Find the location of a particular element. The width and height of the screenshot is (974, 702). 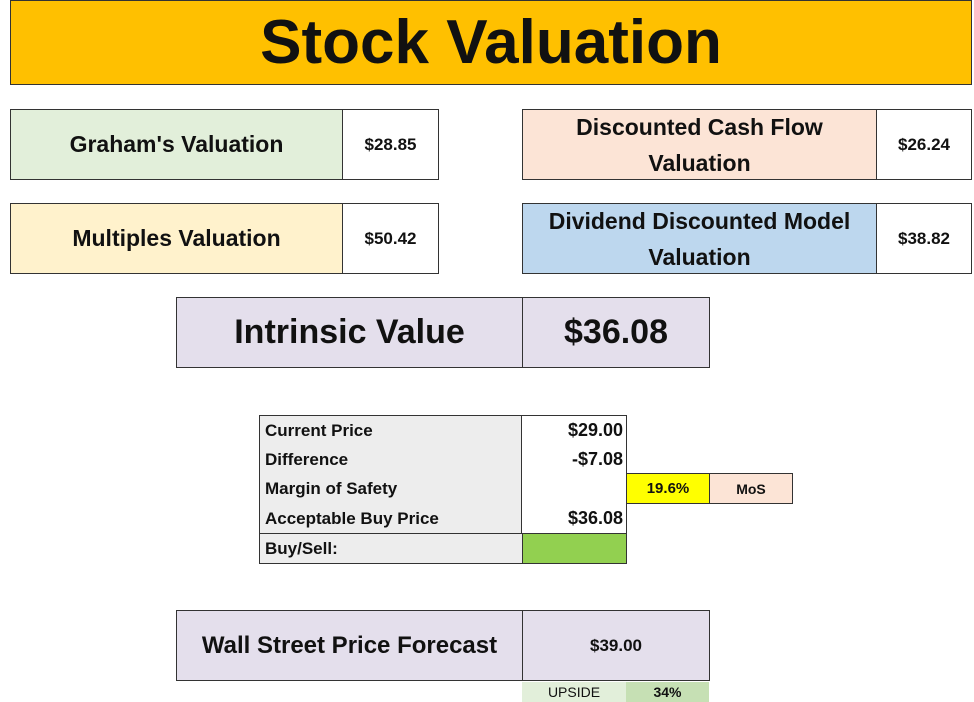

valuation-label: Graham's Valuation is located at coordinates (176, 144).